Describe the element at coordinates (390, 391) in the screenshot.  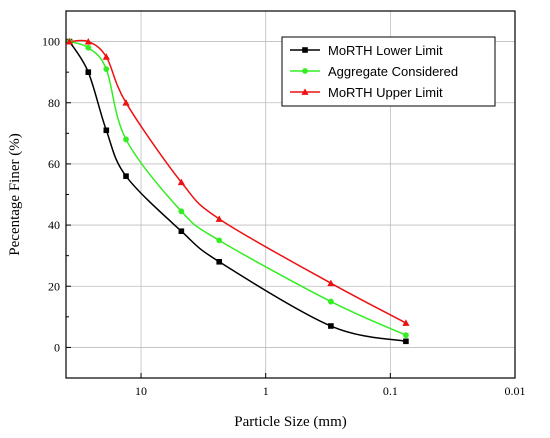
I see `x-tick-label: 0.1` at that location.